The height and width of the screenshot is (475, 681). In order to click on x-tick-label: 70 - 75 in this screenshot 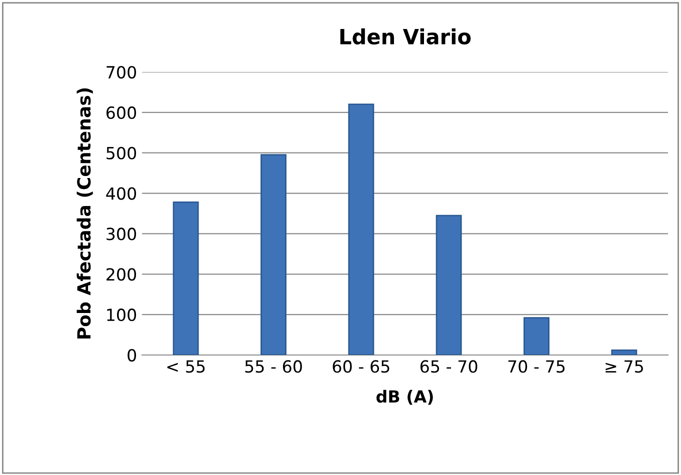, I will do `click(536, 366)`.